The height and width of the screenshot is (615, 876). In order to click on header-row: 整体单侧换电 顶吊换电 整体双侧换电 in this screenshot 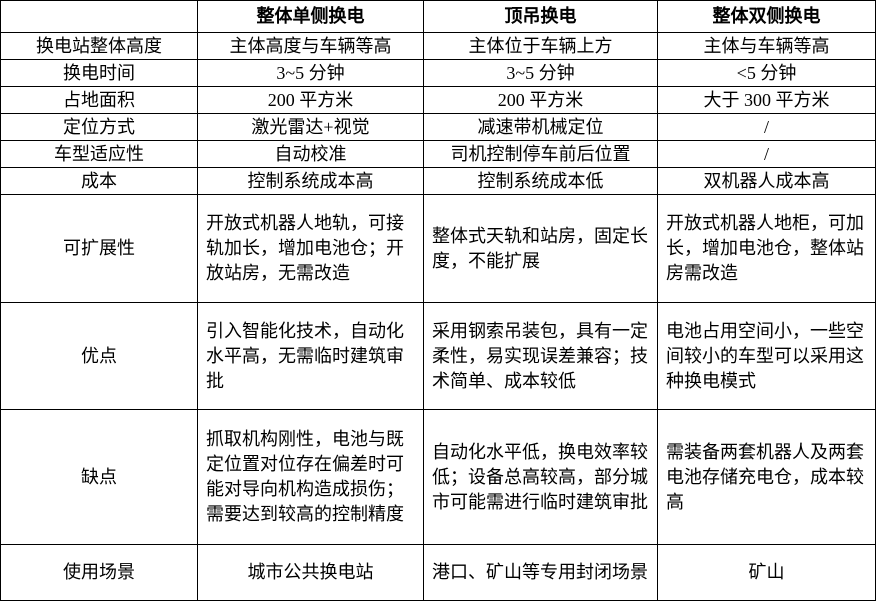, I will do `click(438, 16)`.